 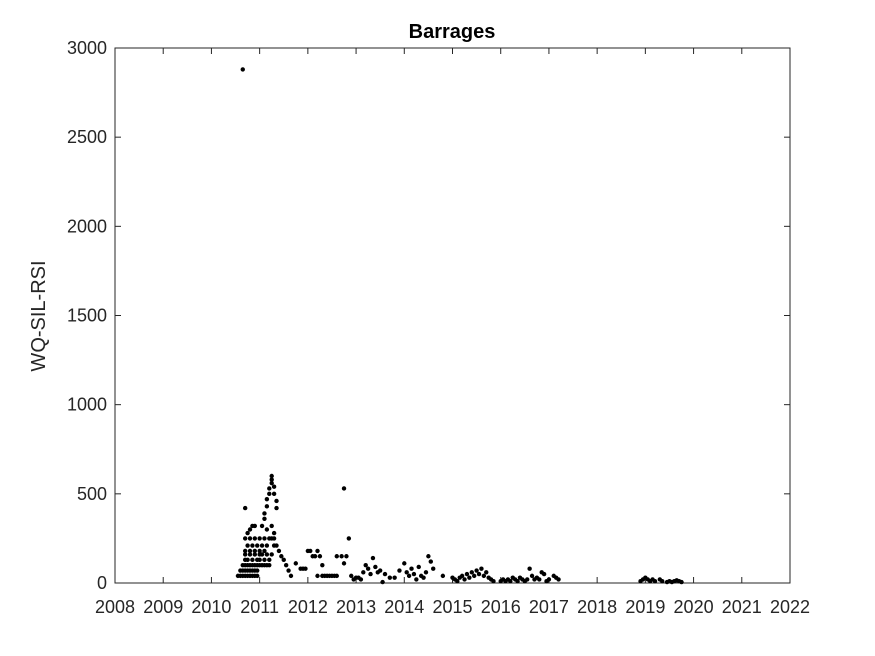 I want to click on y-tick-label: 2000, so click(x=87, y=226).